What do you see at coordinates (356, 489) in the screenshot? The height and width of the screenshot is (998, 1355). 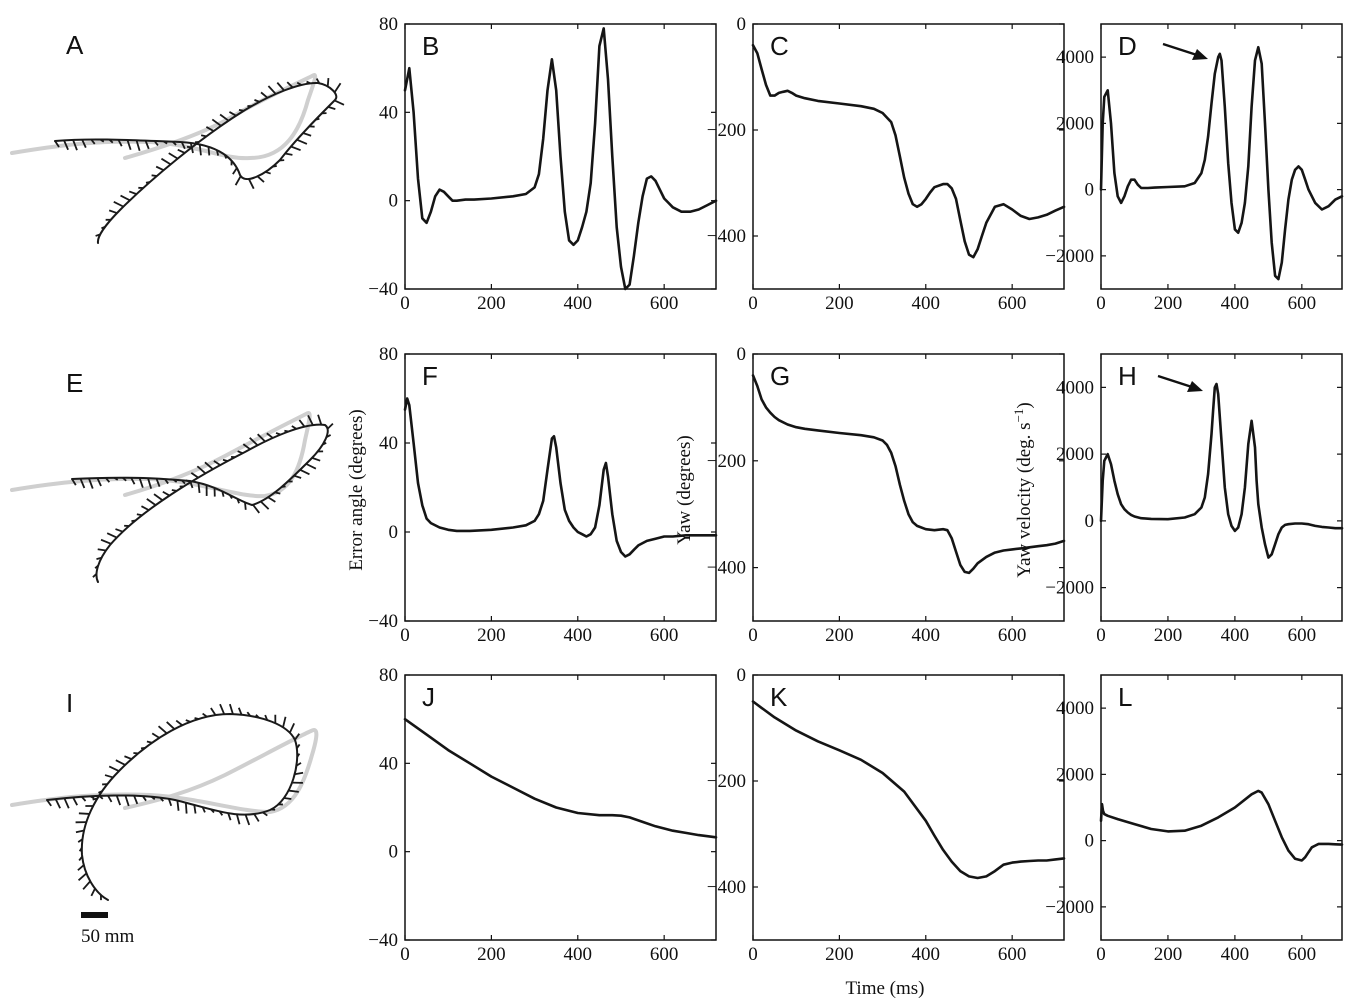 I see `y-axis-label-error-angle: Error angle (degrees)` at bounding box center [356, 489].